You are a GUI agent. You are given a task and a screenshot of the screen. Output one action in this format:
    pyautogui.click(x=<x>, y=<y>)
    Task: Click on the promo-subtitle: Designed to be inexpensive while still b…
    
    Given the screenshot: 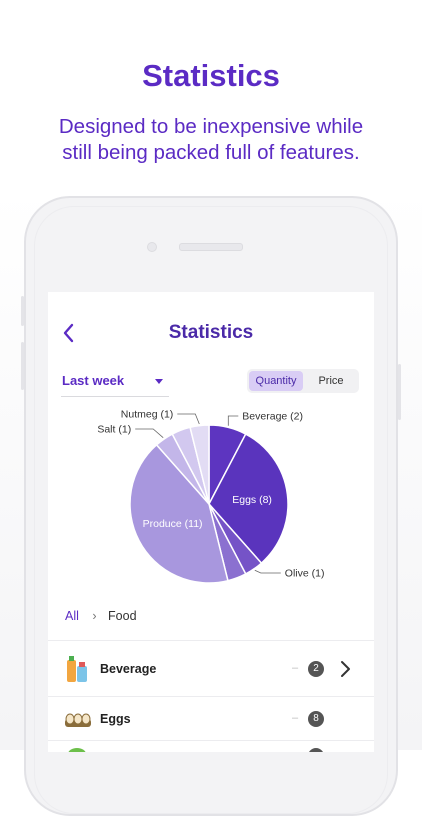 What is the action you would take?
    pyautogui.click(x=211, y=140)
    